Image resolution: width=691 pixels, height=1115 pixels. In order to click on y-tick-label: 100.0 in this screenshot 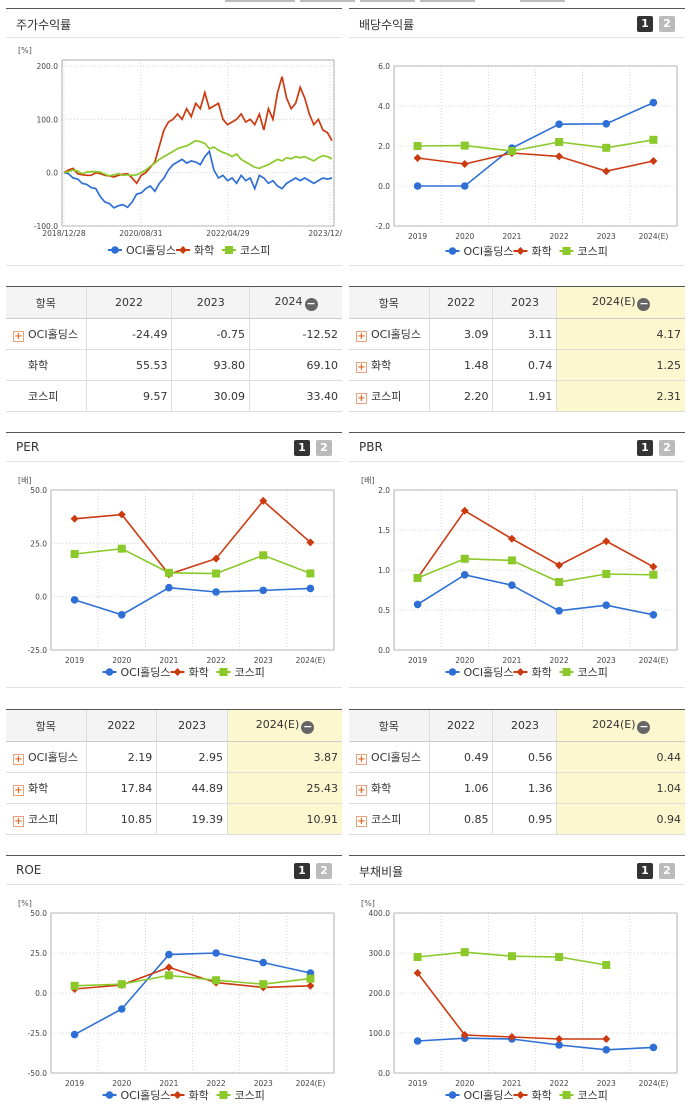, I will do `click(380, 1033)`.